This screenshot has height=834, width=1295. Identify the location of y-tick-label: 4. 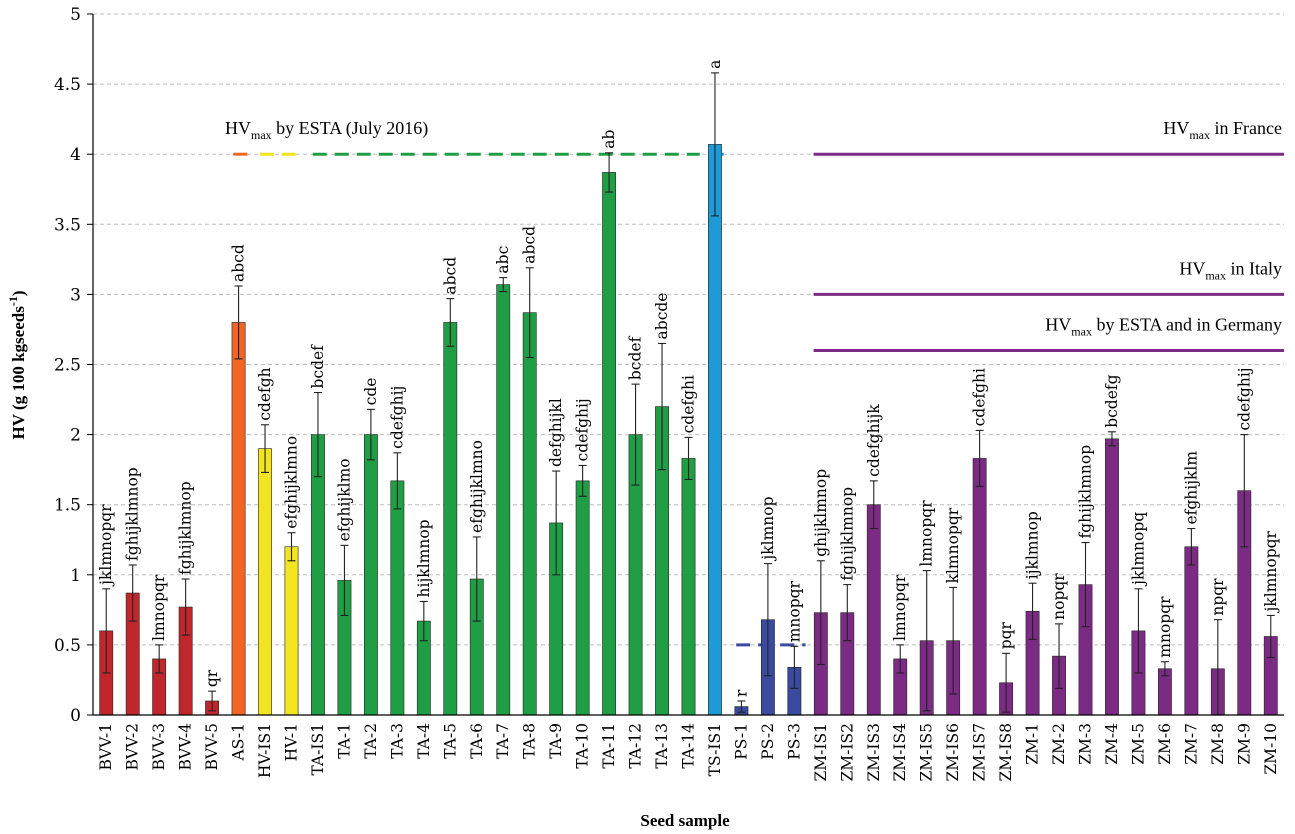
(75, 155).